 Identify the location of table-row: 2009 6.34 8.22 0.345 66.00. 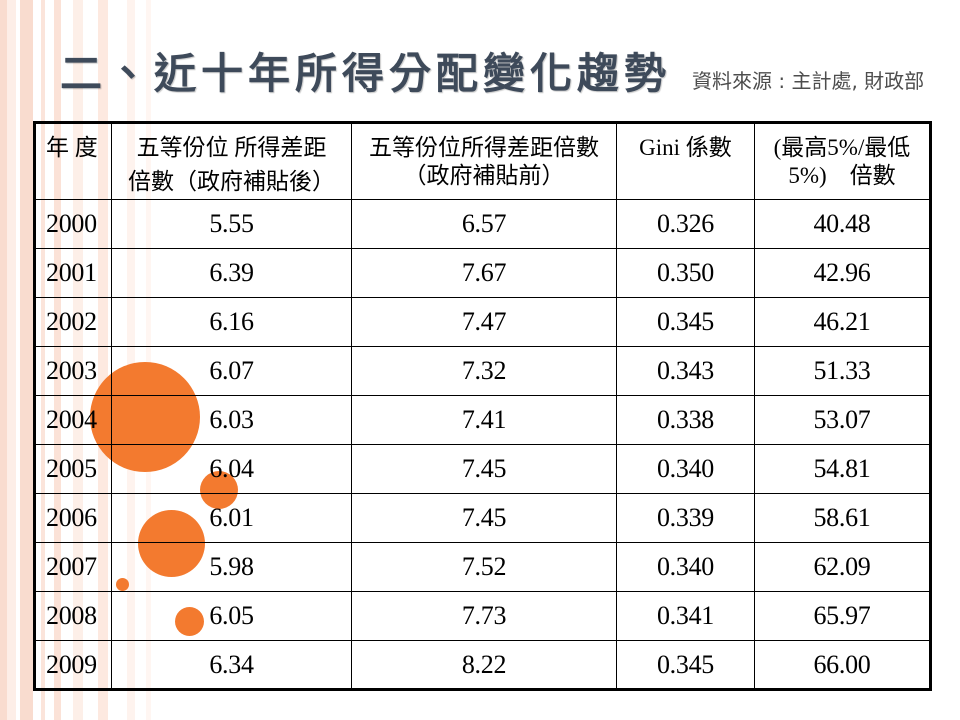
(482, 665).